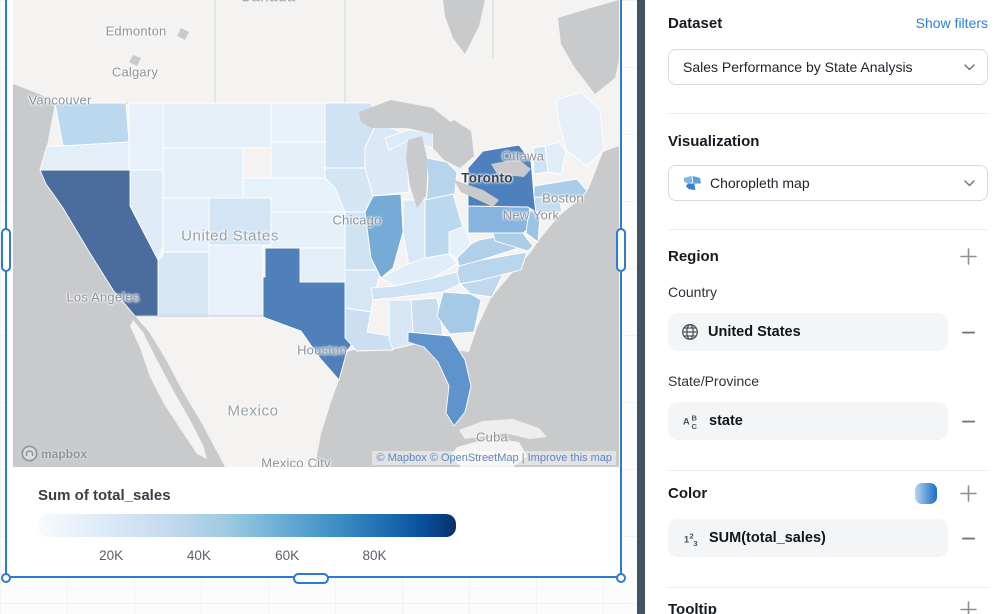 The width and height of the screenshot is (1000, 614). What do you see at coordinates (926, 493) in the screenshot?
I see `color-scale-swatch` at bounding box center [926, 493].